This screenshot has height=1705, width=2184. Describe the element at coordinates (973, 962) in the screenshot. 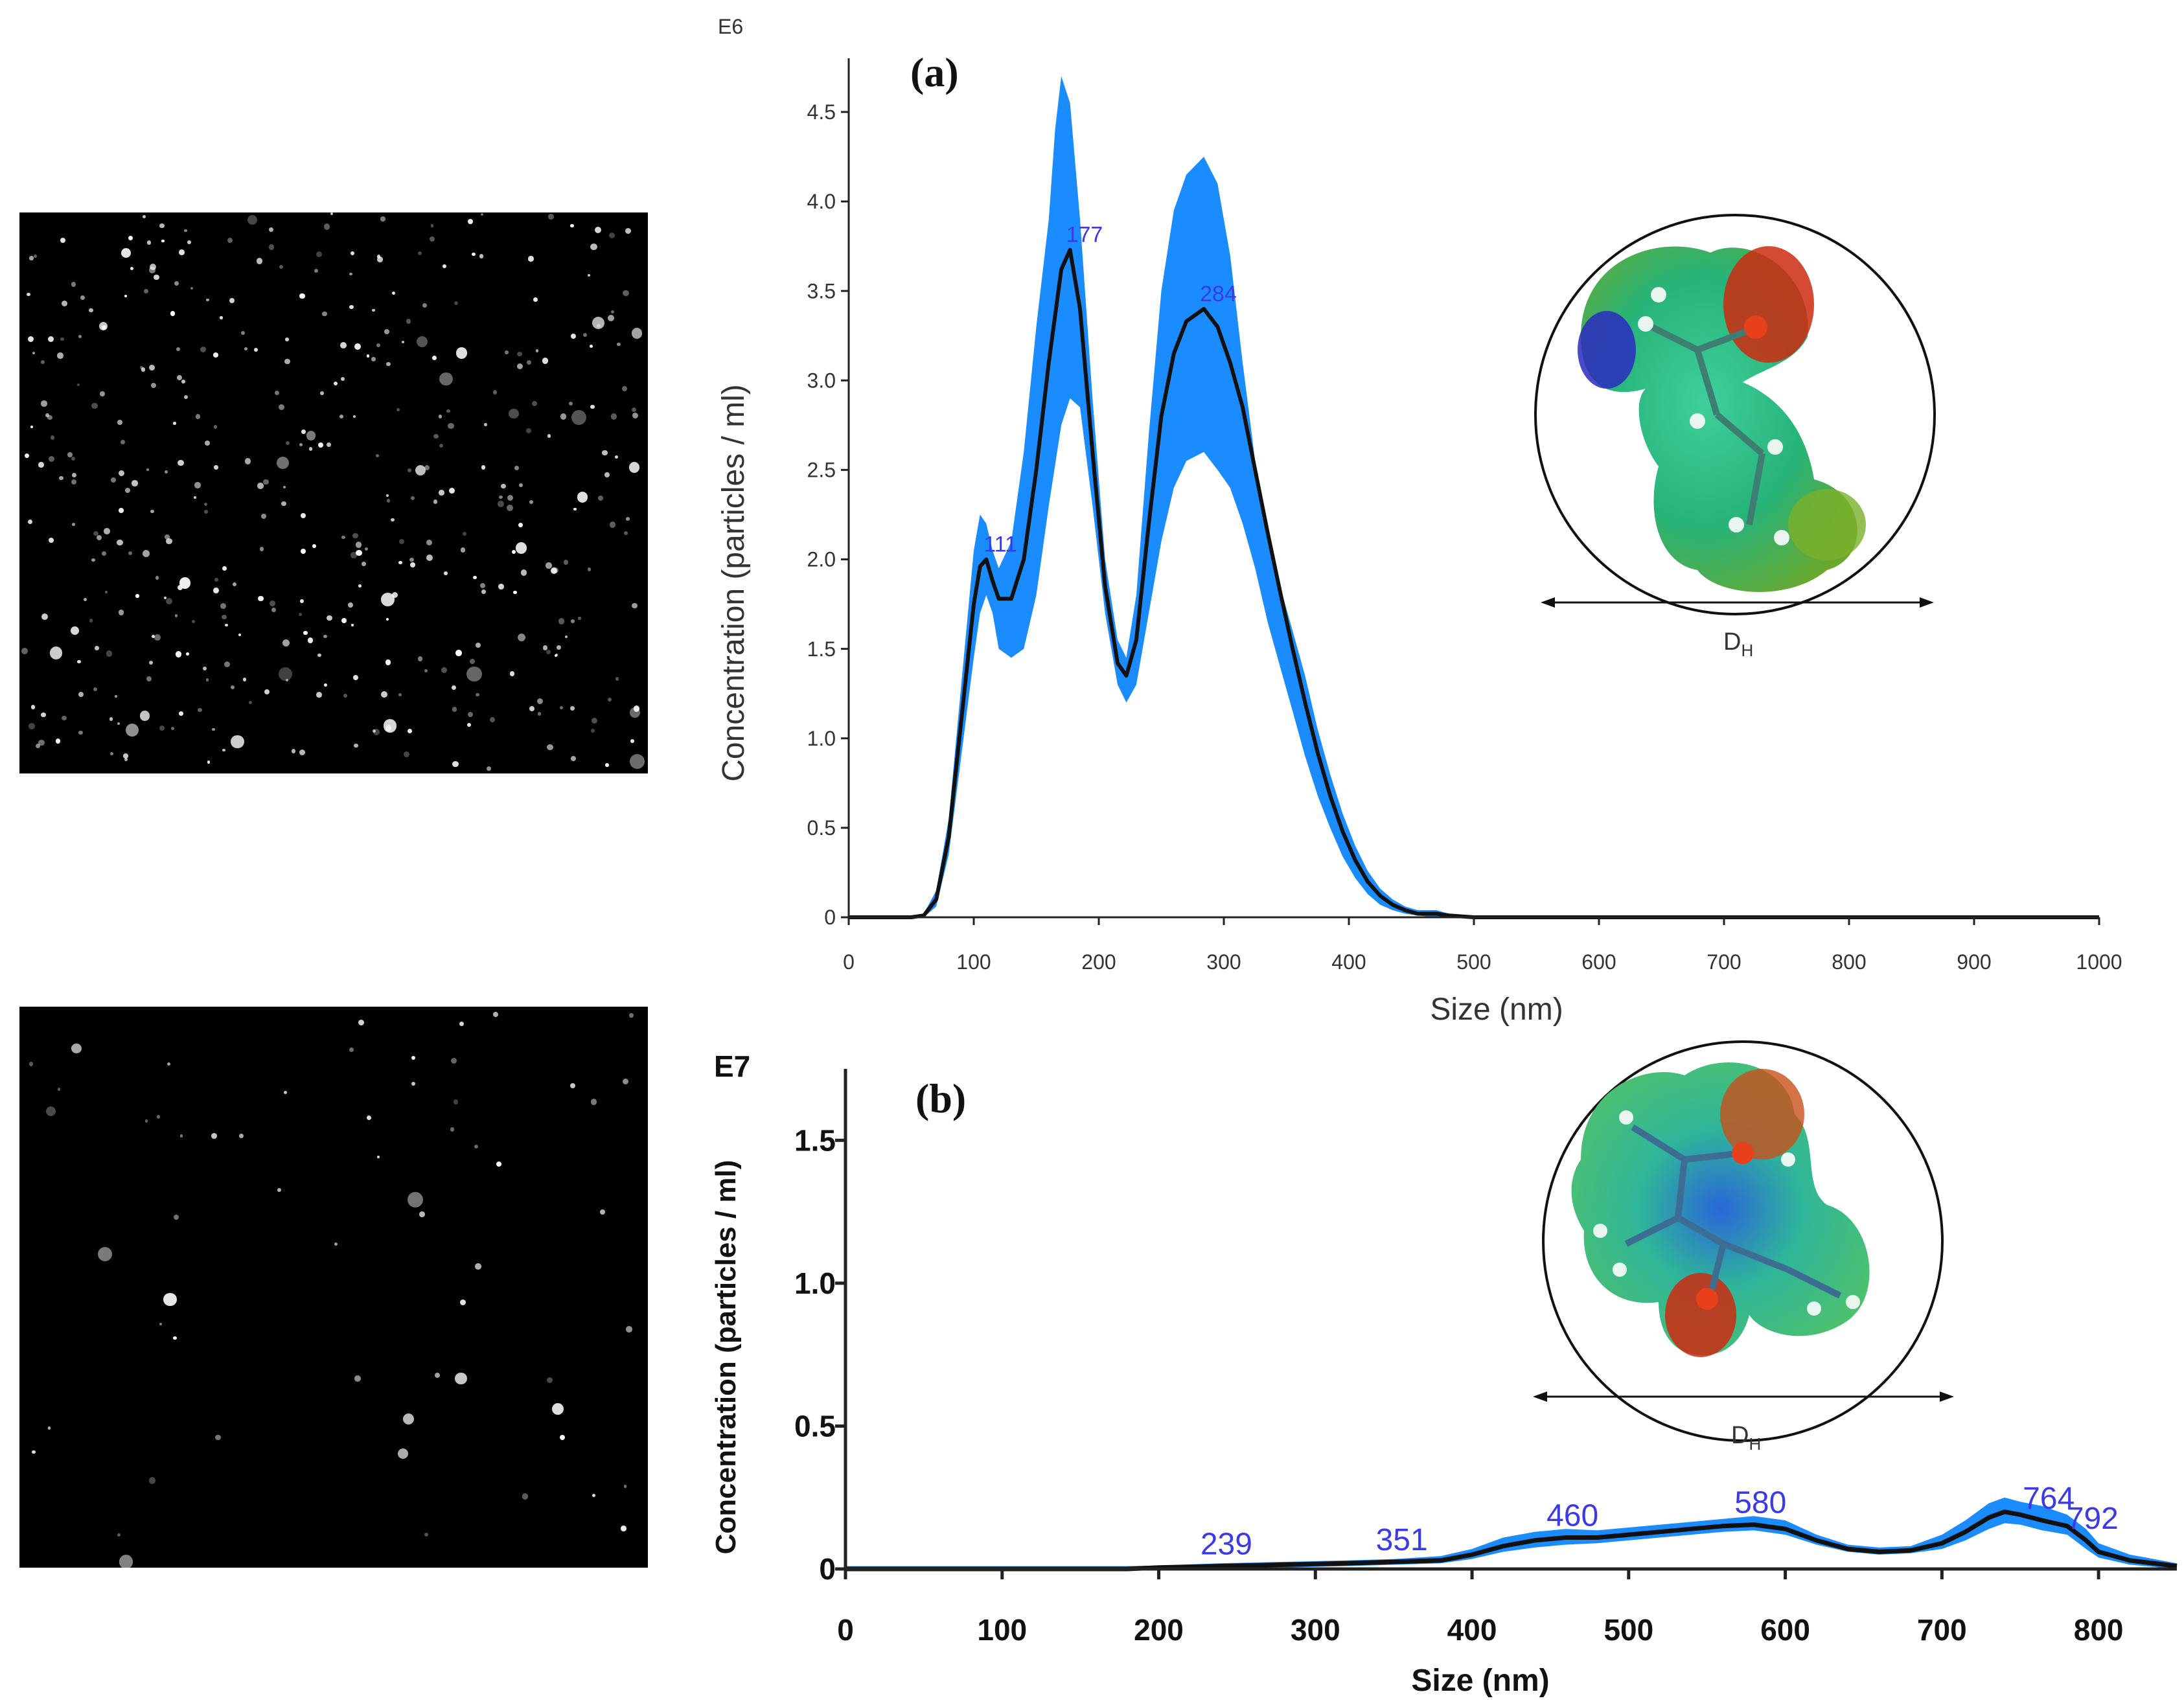

I see `chart-a-xtick-label: 100` at that location.